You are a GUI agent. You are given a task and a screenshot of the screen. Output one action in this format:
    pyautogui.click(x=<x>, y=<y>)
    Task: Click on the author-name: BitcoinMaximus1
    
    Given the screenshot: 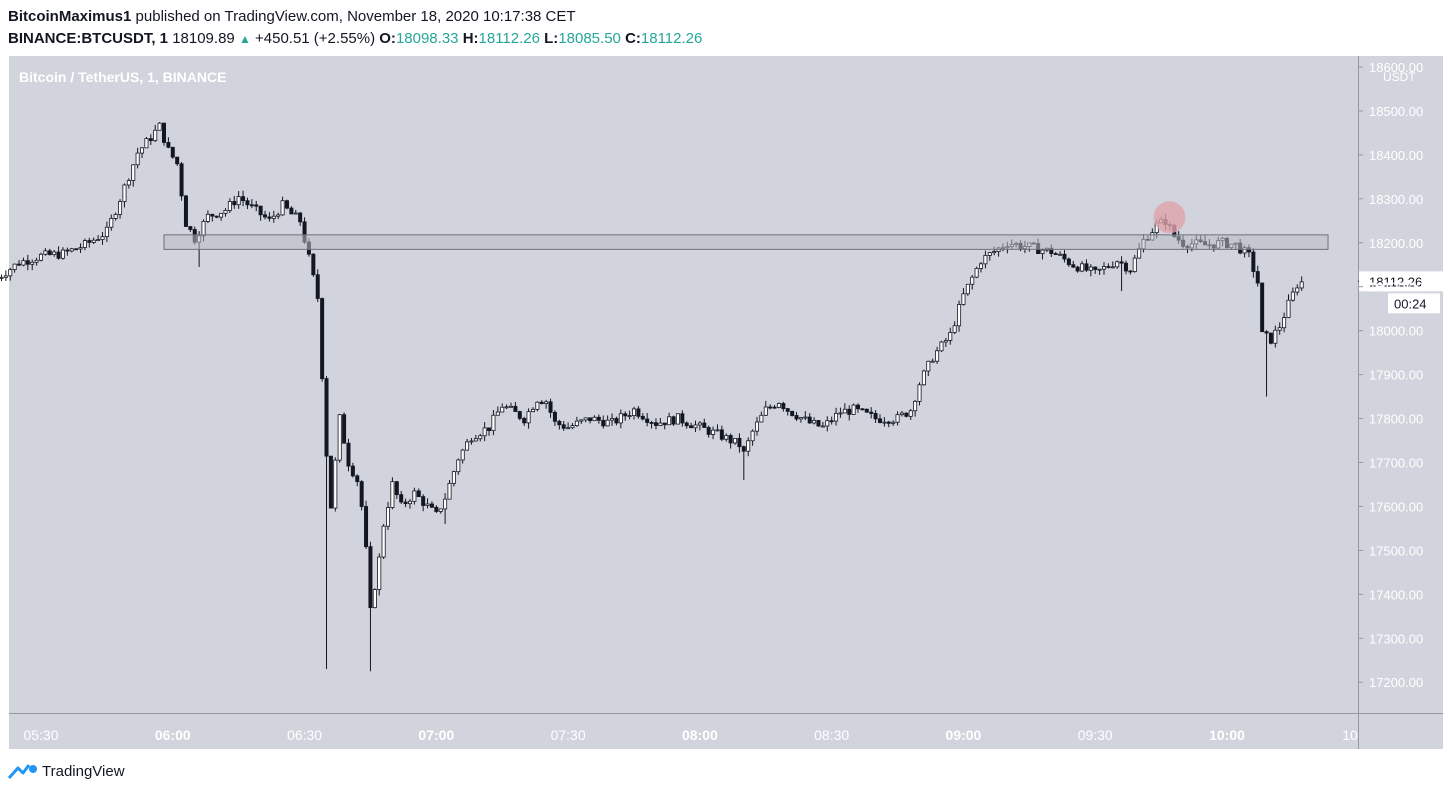 What is the action you would take?
    pyautogui.click(x=70, y=16)
    